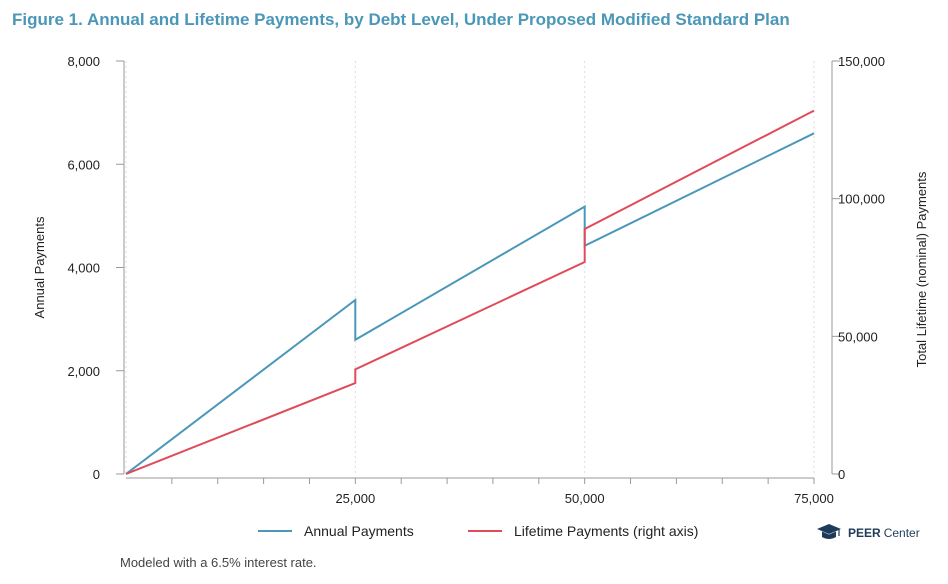 This screenshot has width=948, height=584. What do you see at coordinates (585, 498) in the screenshot?
I see `x-tick-label: 50,000` at bounding box center [585, 498].